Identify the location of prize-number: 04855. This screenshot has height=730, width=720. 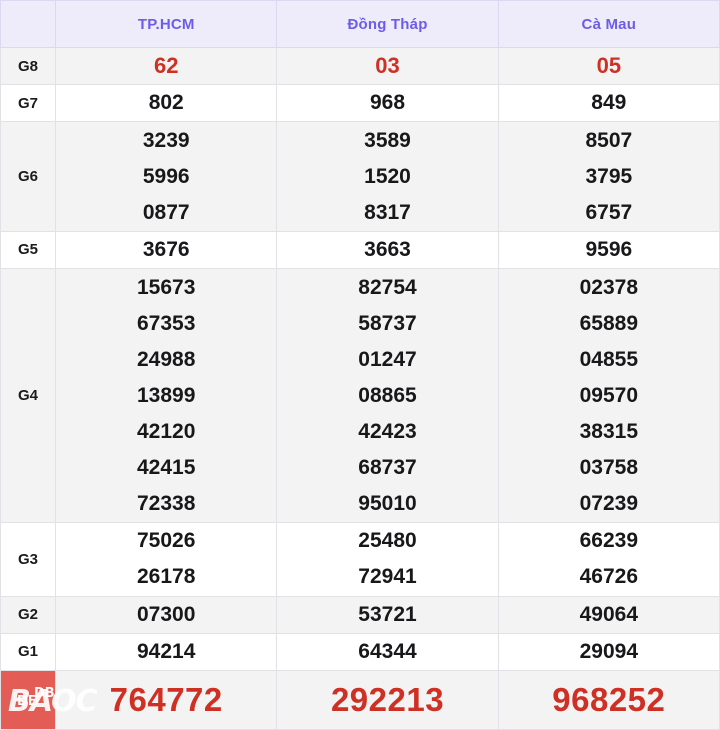
(609, 359).